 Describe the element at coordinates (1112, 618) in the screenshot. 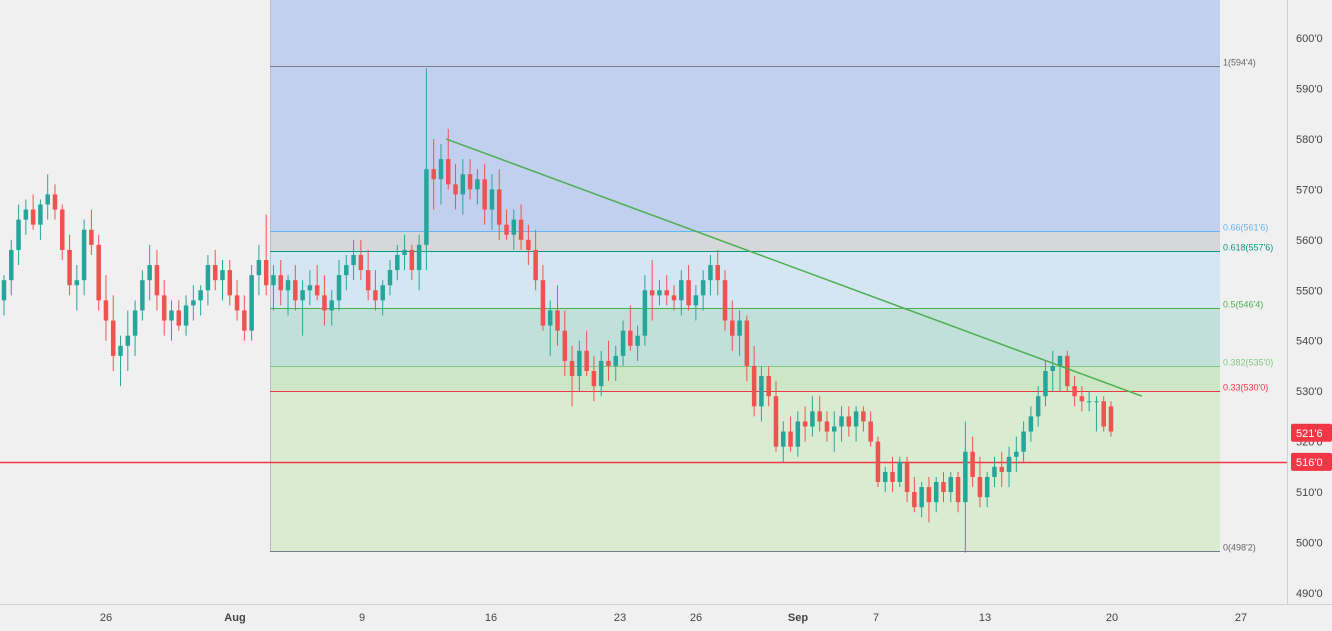

I see `x-tick-label: 20` at that location.